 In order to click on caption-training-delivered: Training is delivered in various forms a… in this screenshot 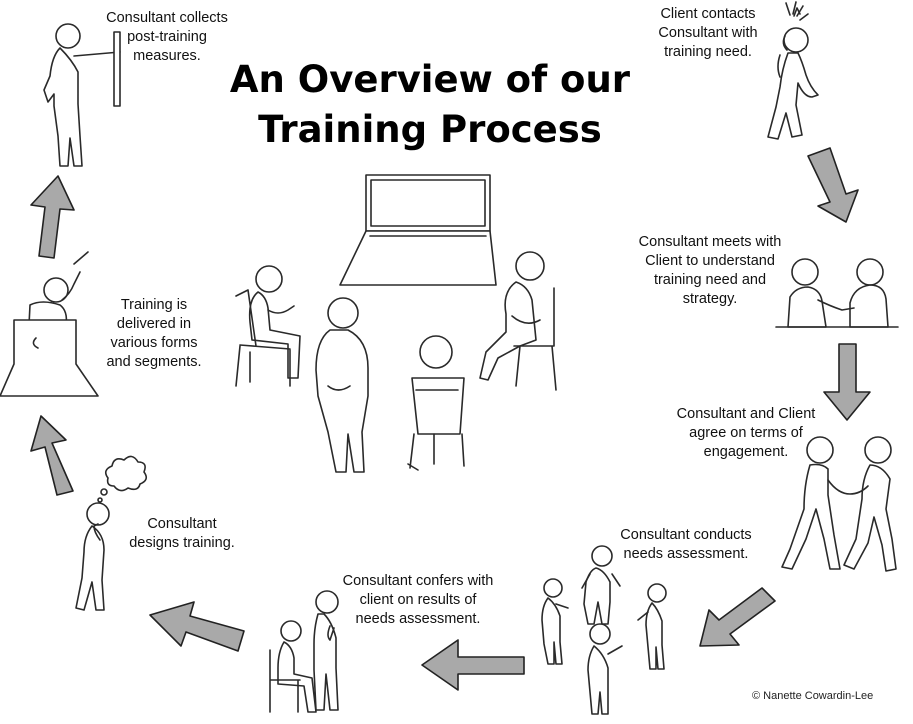, I will do `click(154, 334)`.